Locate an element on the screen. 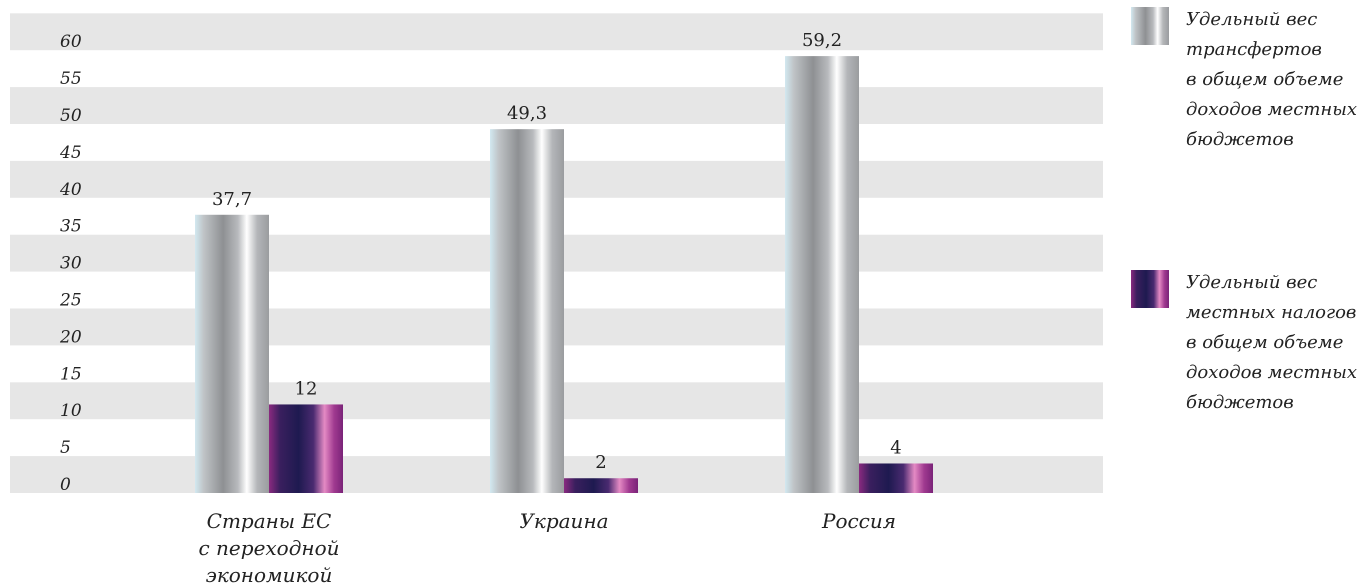 This screenshot has width=1367, height=587. y-tick-label: 50 is located at coordinates (71, 116).